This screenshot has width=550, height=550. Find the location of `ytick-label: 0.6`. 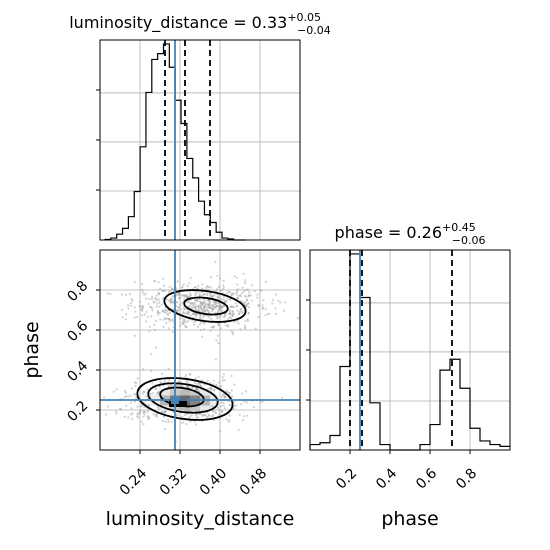

ytick-label: 0.6 is located at coordinates (77, 331).